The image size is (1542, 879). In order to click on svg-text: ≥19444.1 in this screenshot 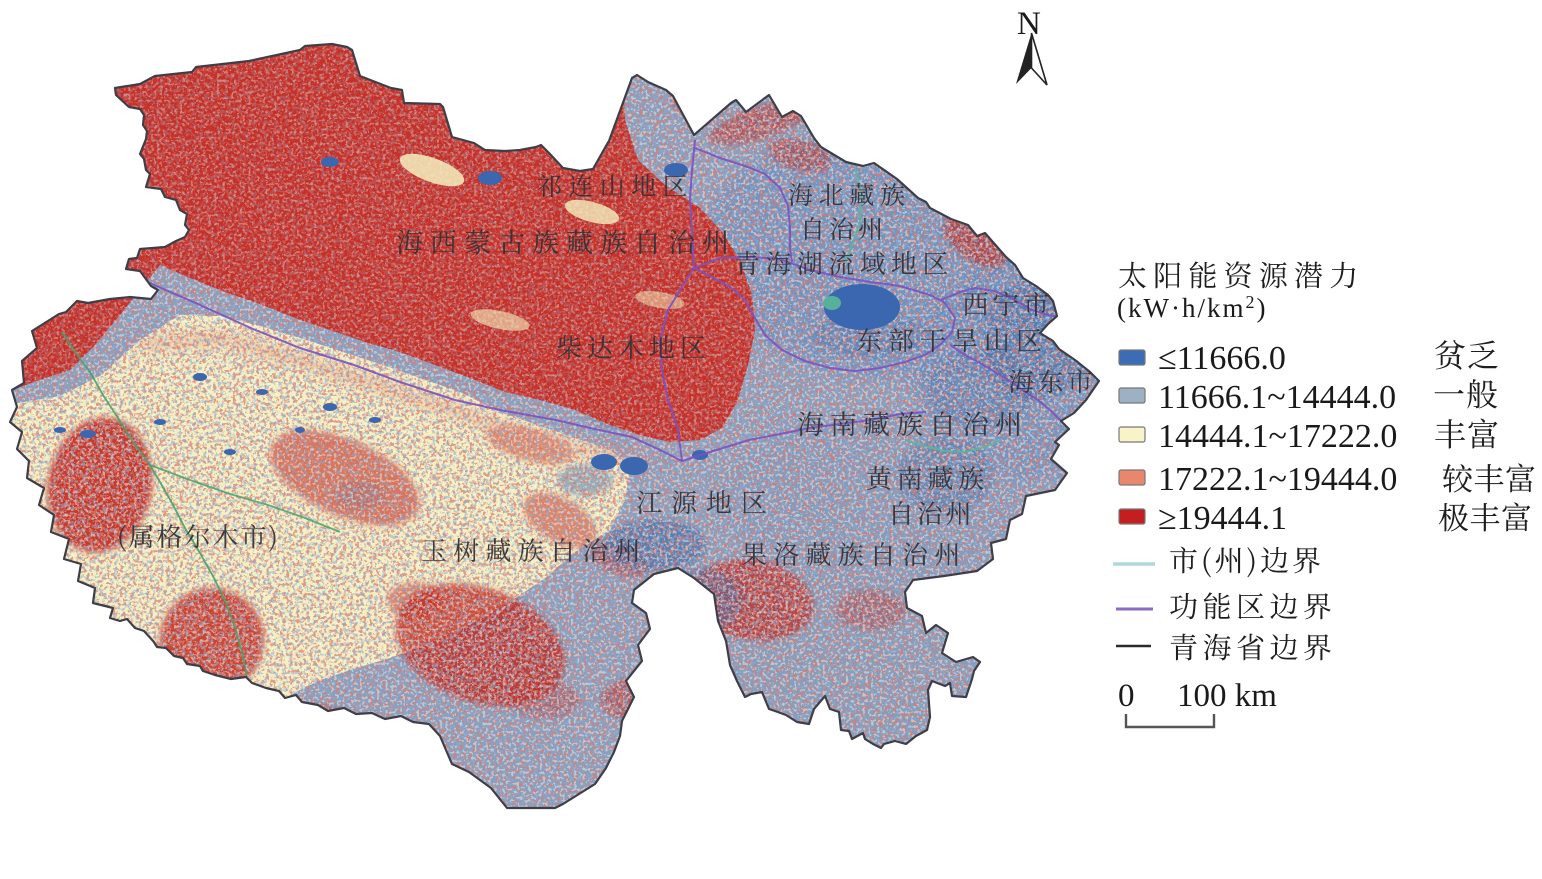, I will do `click(1222, 518)`.